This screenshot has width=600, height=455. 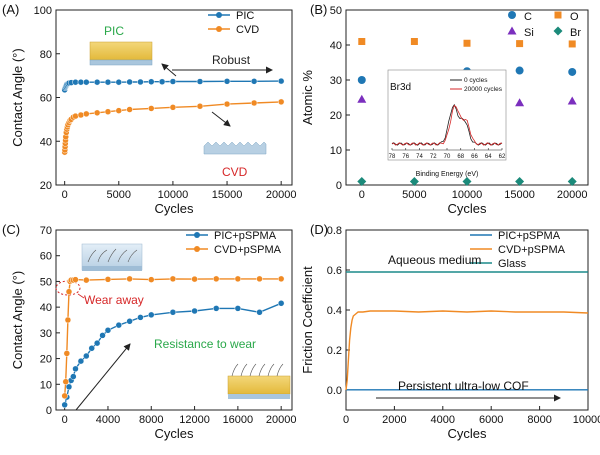 What do you see at coordinates (112, 255) in the screenshot?
I see `cvd-brush-chains-icon` at bounding box center [112, 255].